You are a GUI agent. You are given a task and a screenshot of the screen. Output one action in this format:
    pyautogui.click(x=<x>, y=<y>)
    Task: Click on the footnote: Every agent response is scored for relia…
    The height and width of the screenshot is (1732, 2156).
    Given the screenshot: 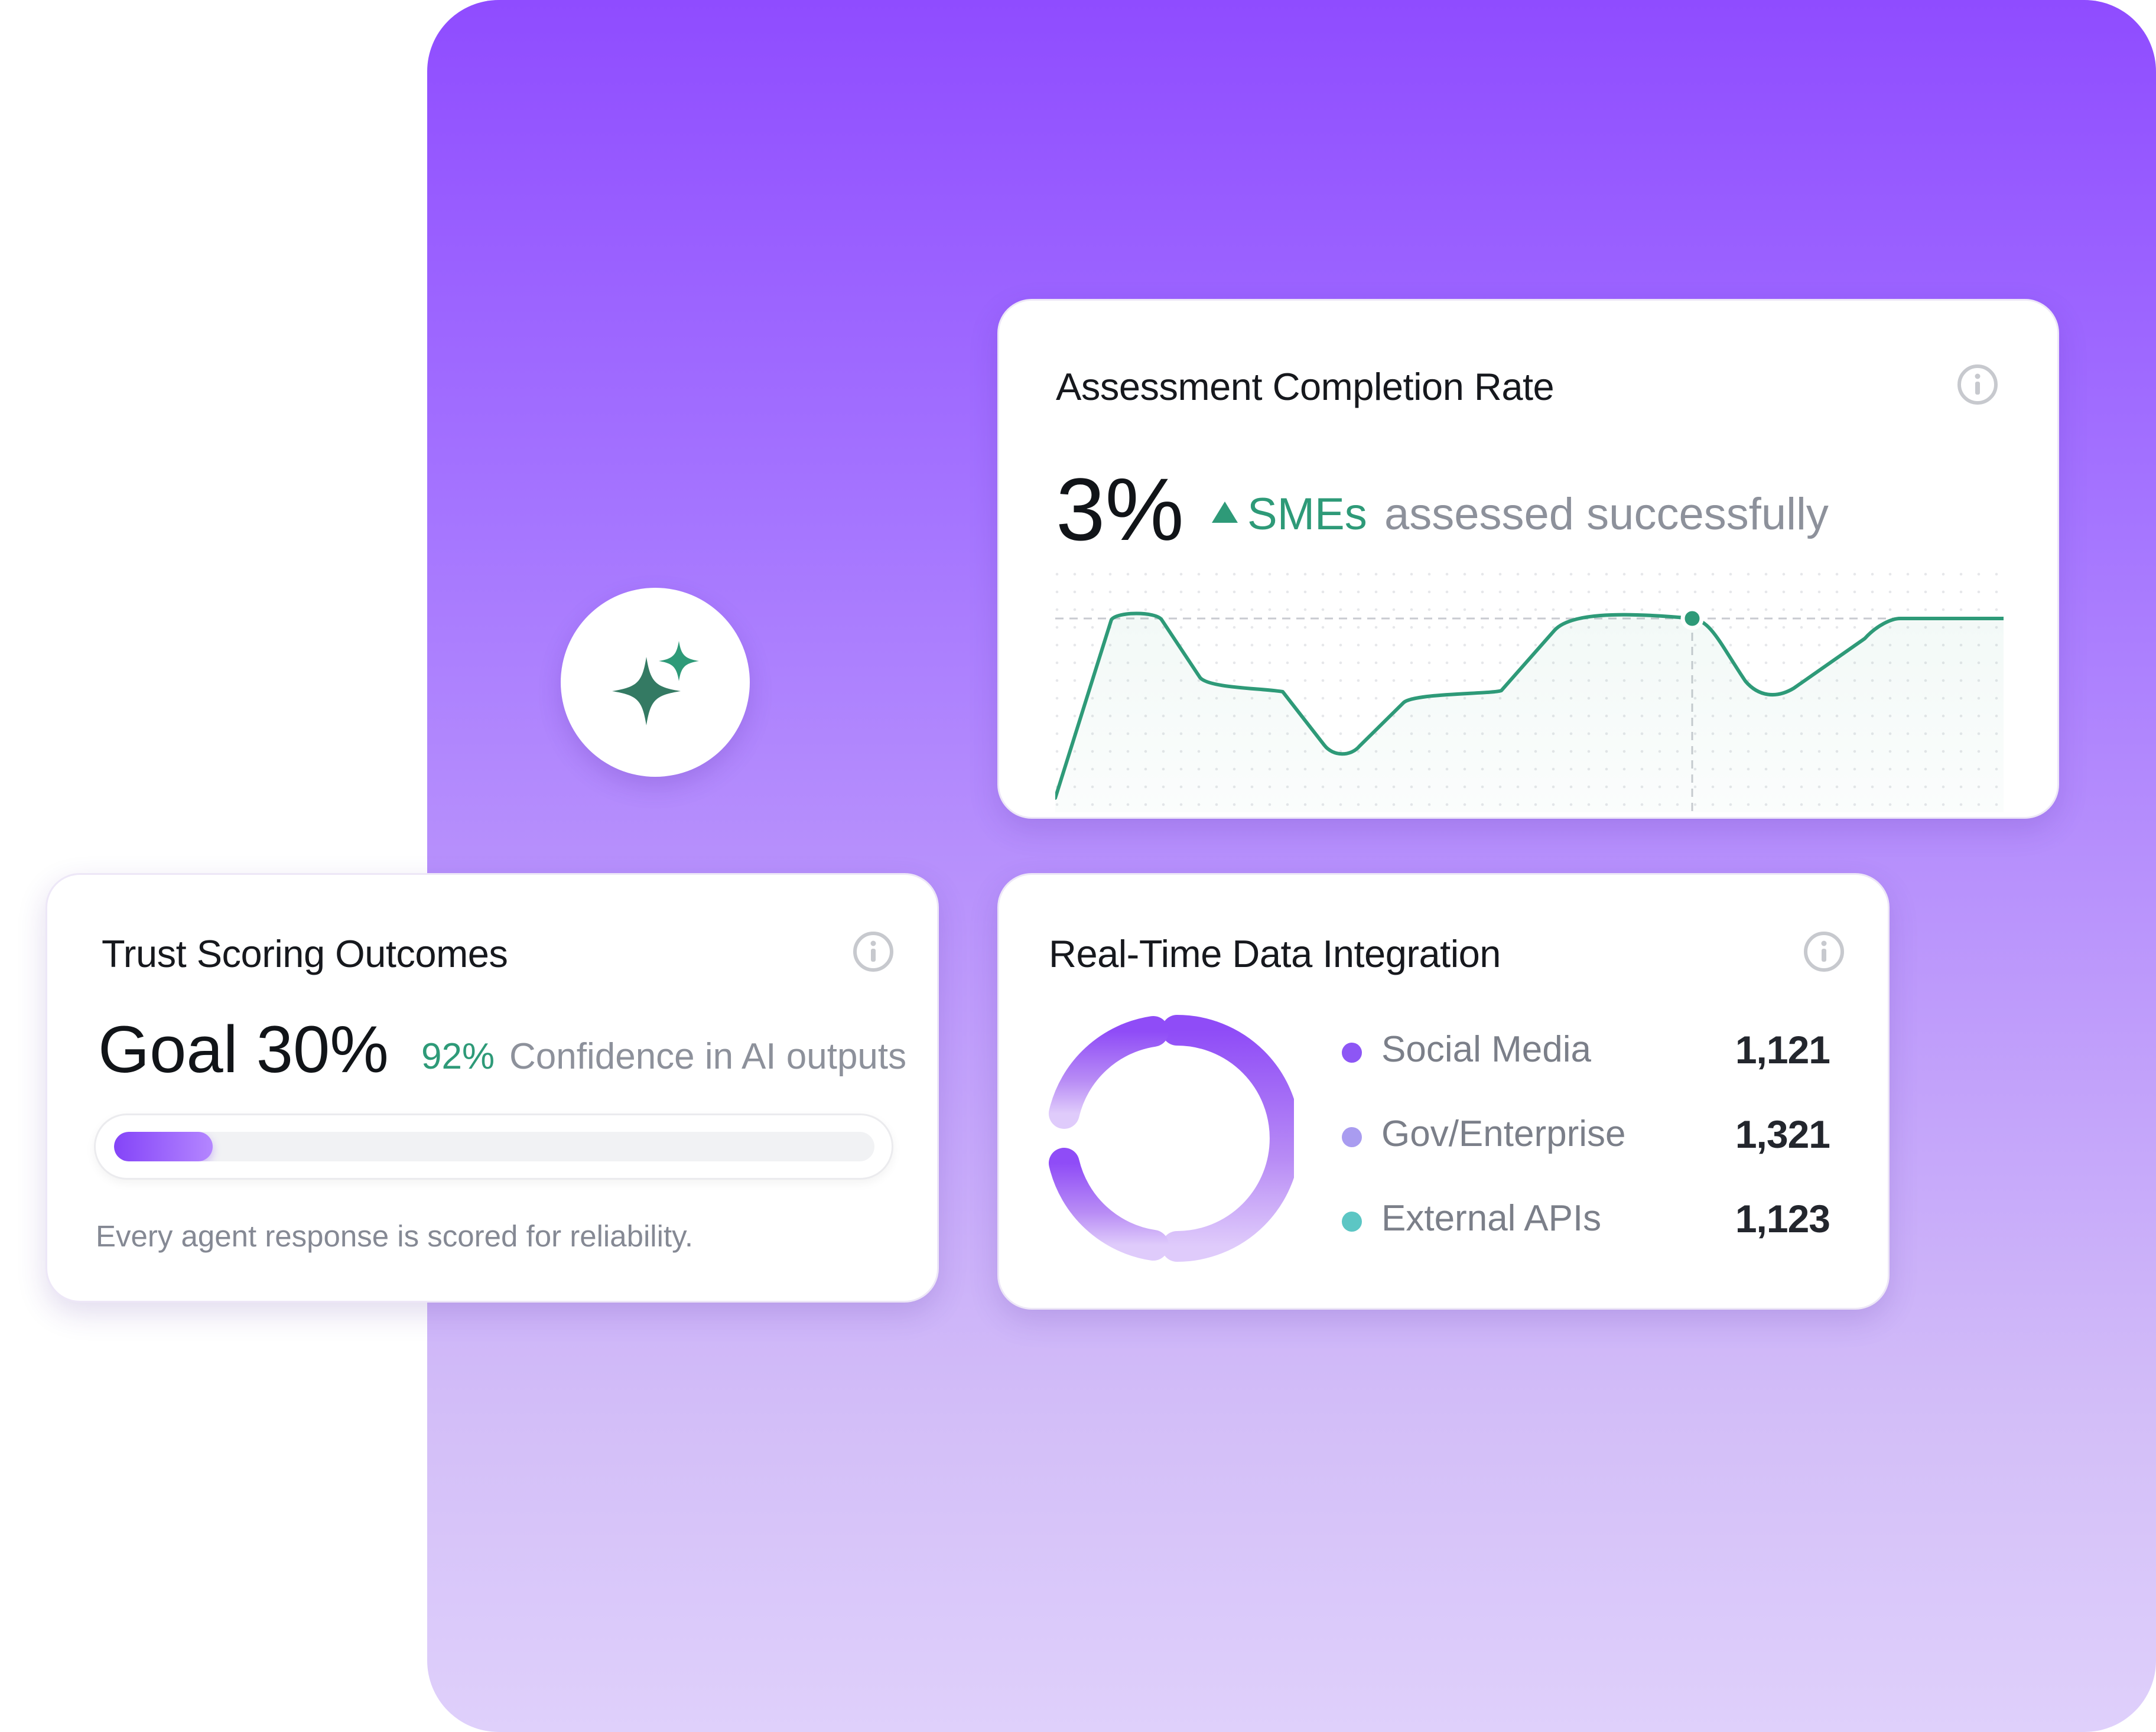 What is the action you would take?
    pyautogui.click(x=395, y=1236)
    